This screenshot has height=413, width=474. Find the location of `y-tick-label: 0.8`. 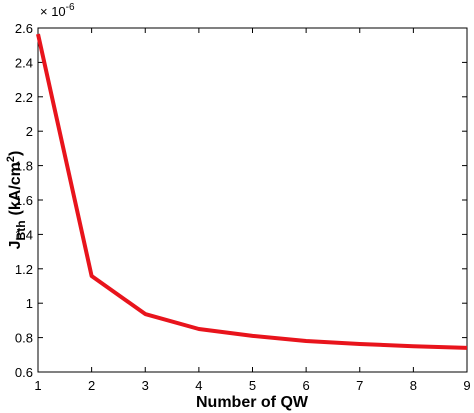

y-tick-label: 0.8 is located at coordinates (24, 338).